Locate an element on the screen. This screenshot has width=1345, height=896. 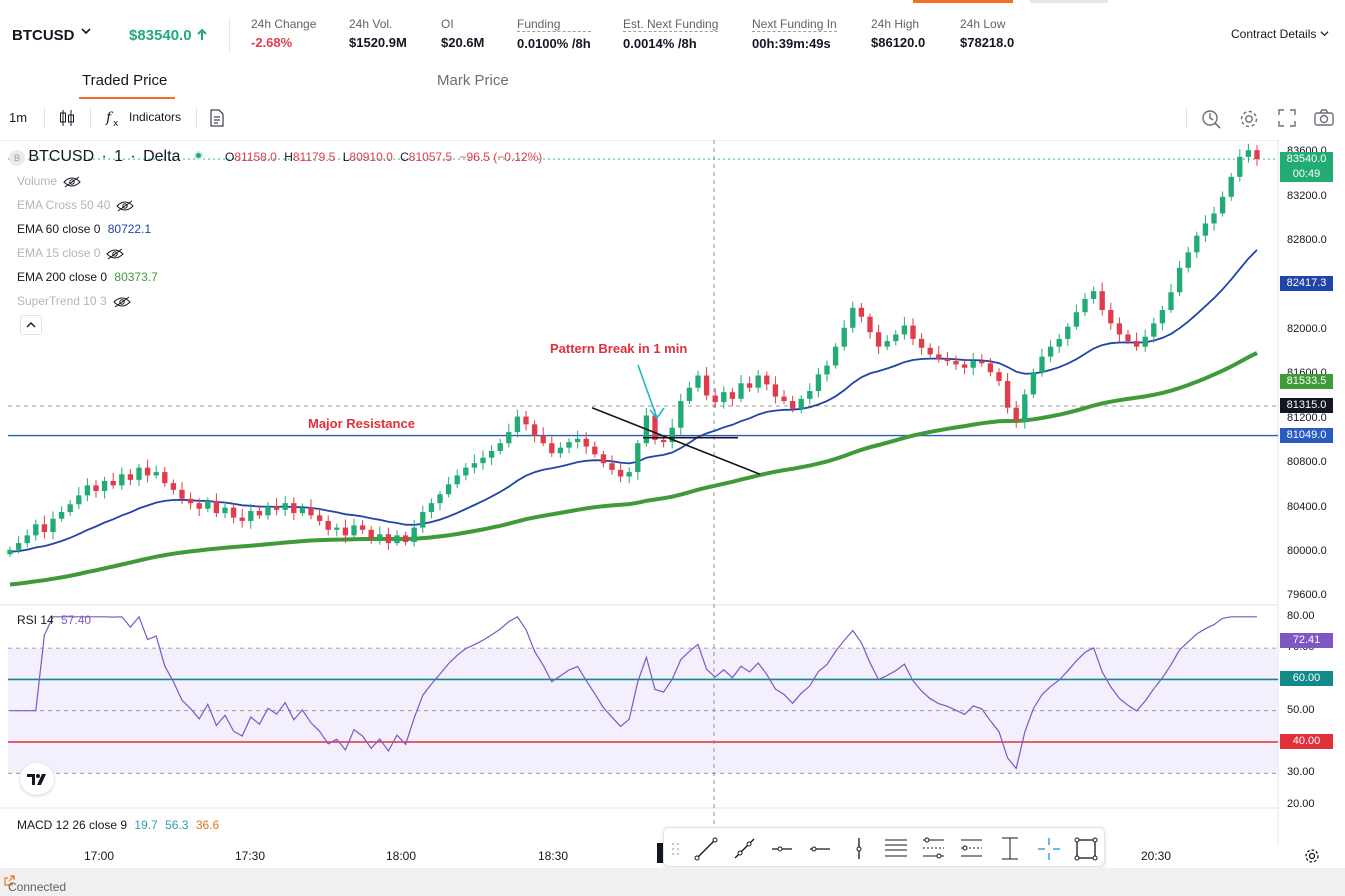
price-tick: 80400.0 is located at coordinates (1307, 506).